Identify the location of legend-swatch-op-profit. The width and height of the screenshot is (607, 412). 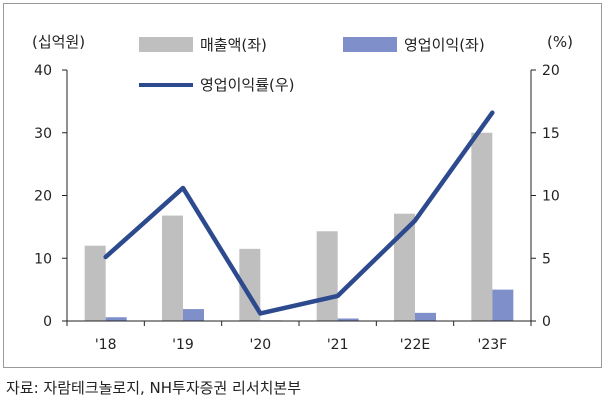
(370, 44).